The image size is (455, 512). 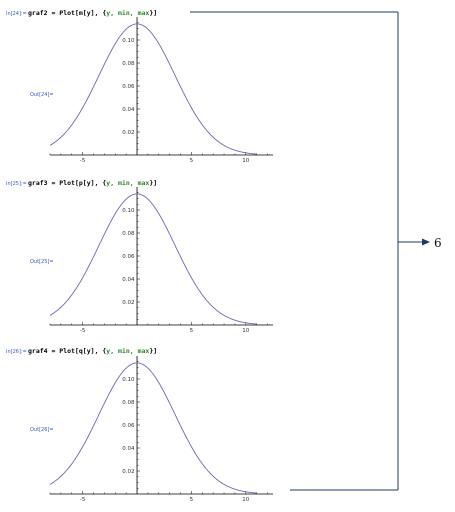 I want to click on input-code: graf3 = Plot[p[y], {y, min, max}], so click(x=92, y=183).